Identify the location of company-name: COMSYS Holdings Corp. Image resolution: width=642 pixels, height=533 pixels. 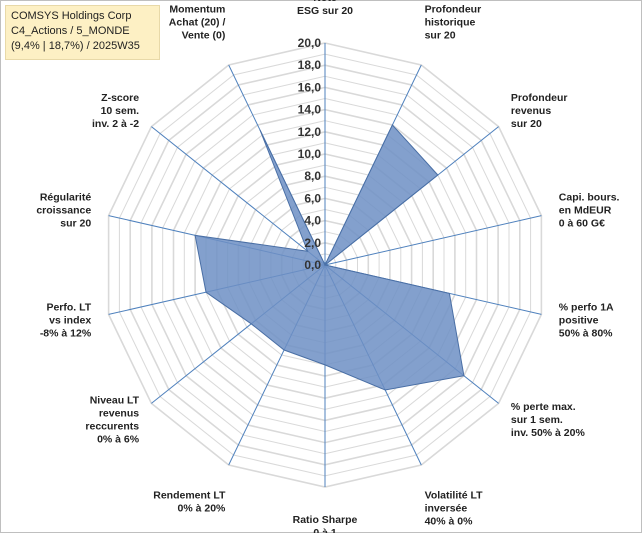
(71, 16).